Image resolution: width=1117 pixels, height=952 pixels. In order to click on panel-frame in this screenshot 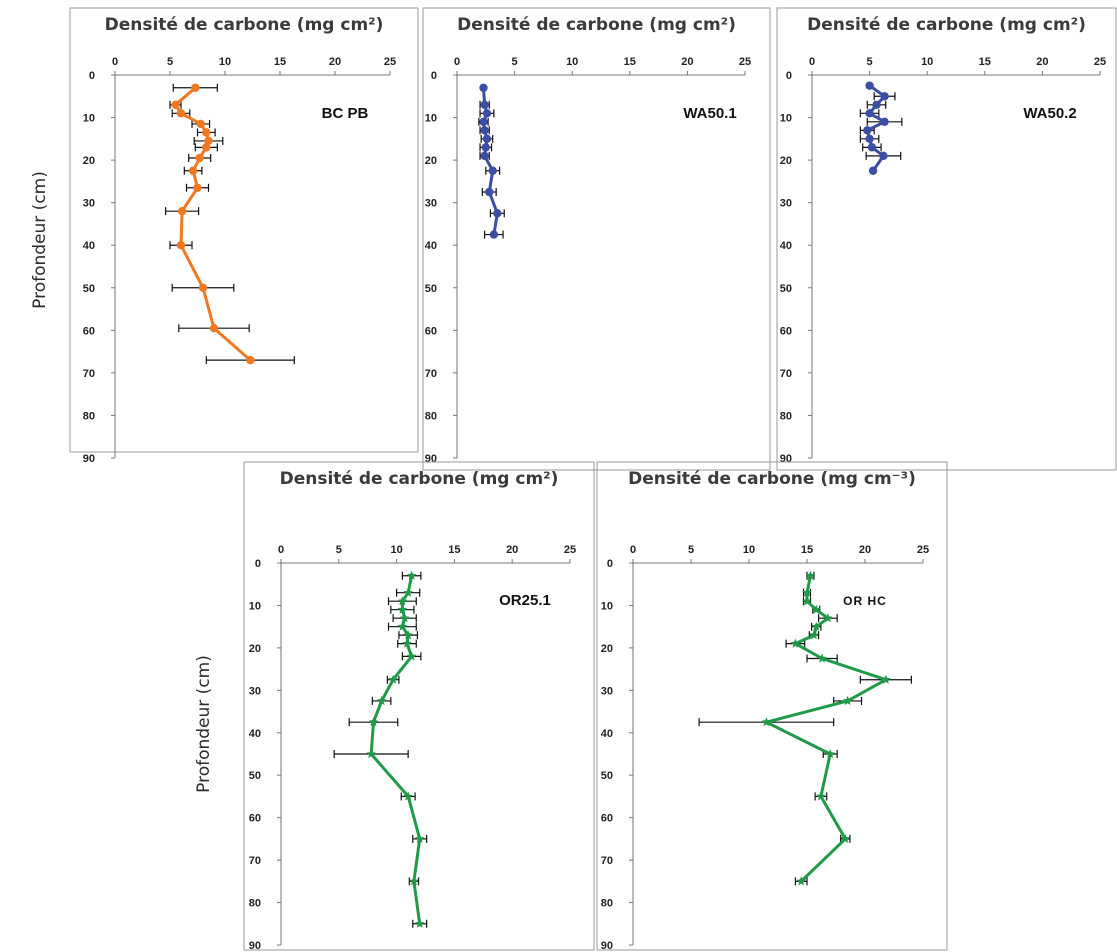, I will do `click(946, 239)`.